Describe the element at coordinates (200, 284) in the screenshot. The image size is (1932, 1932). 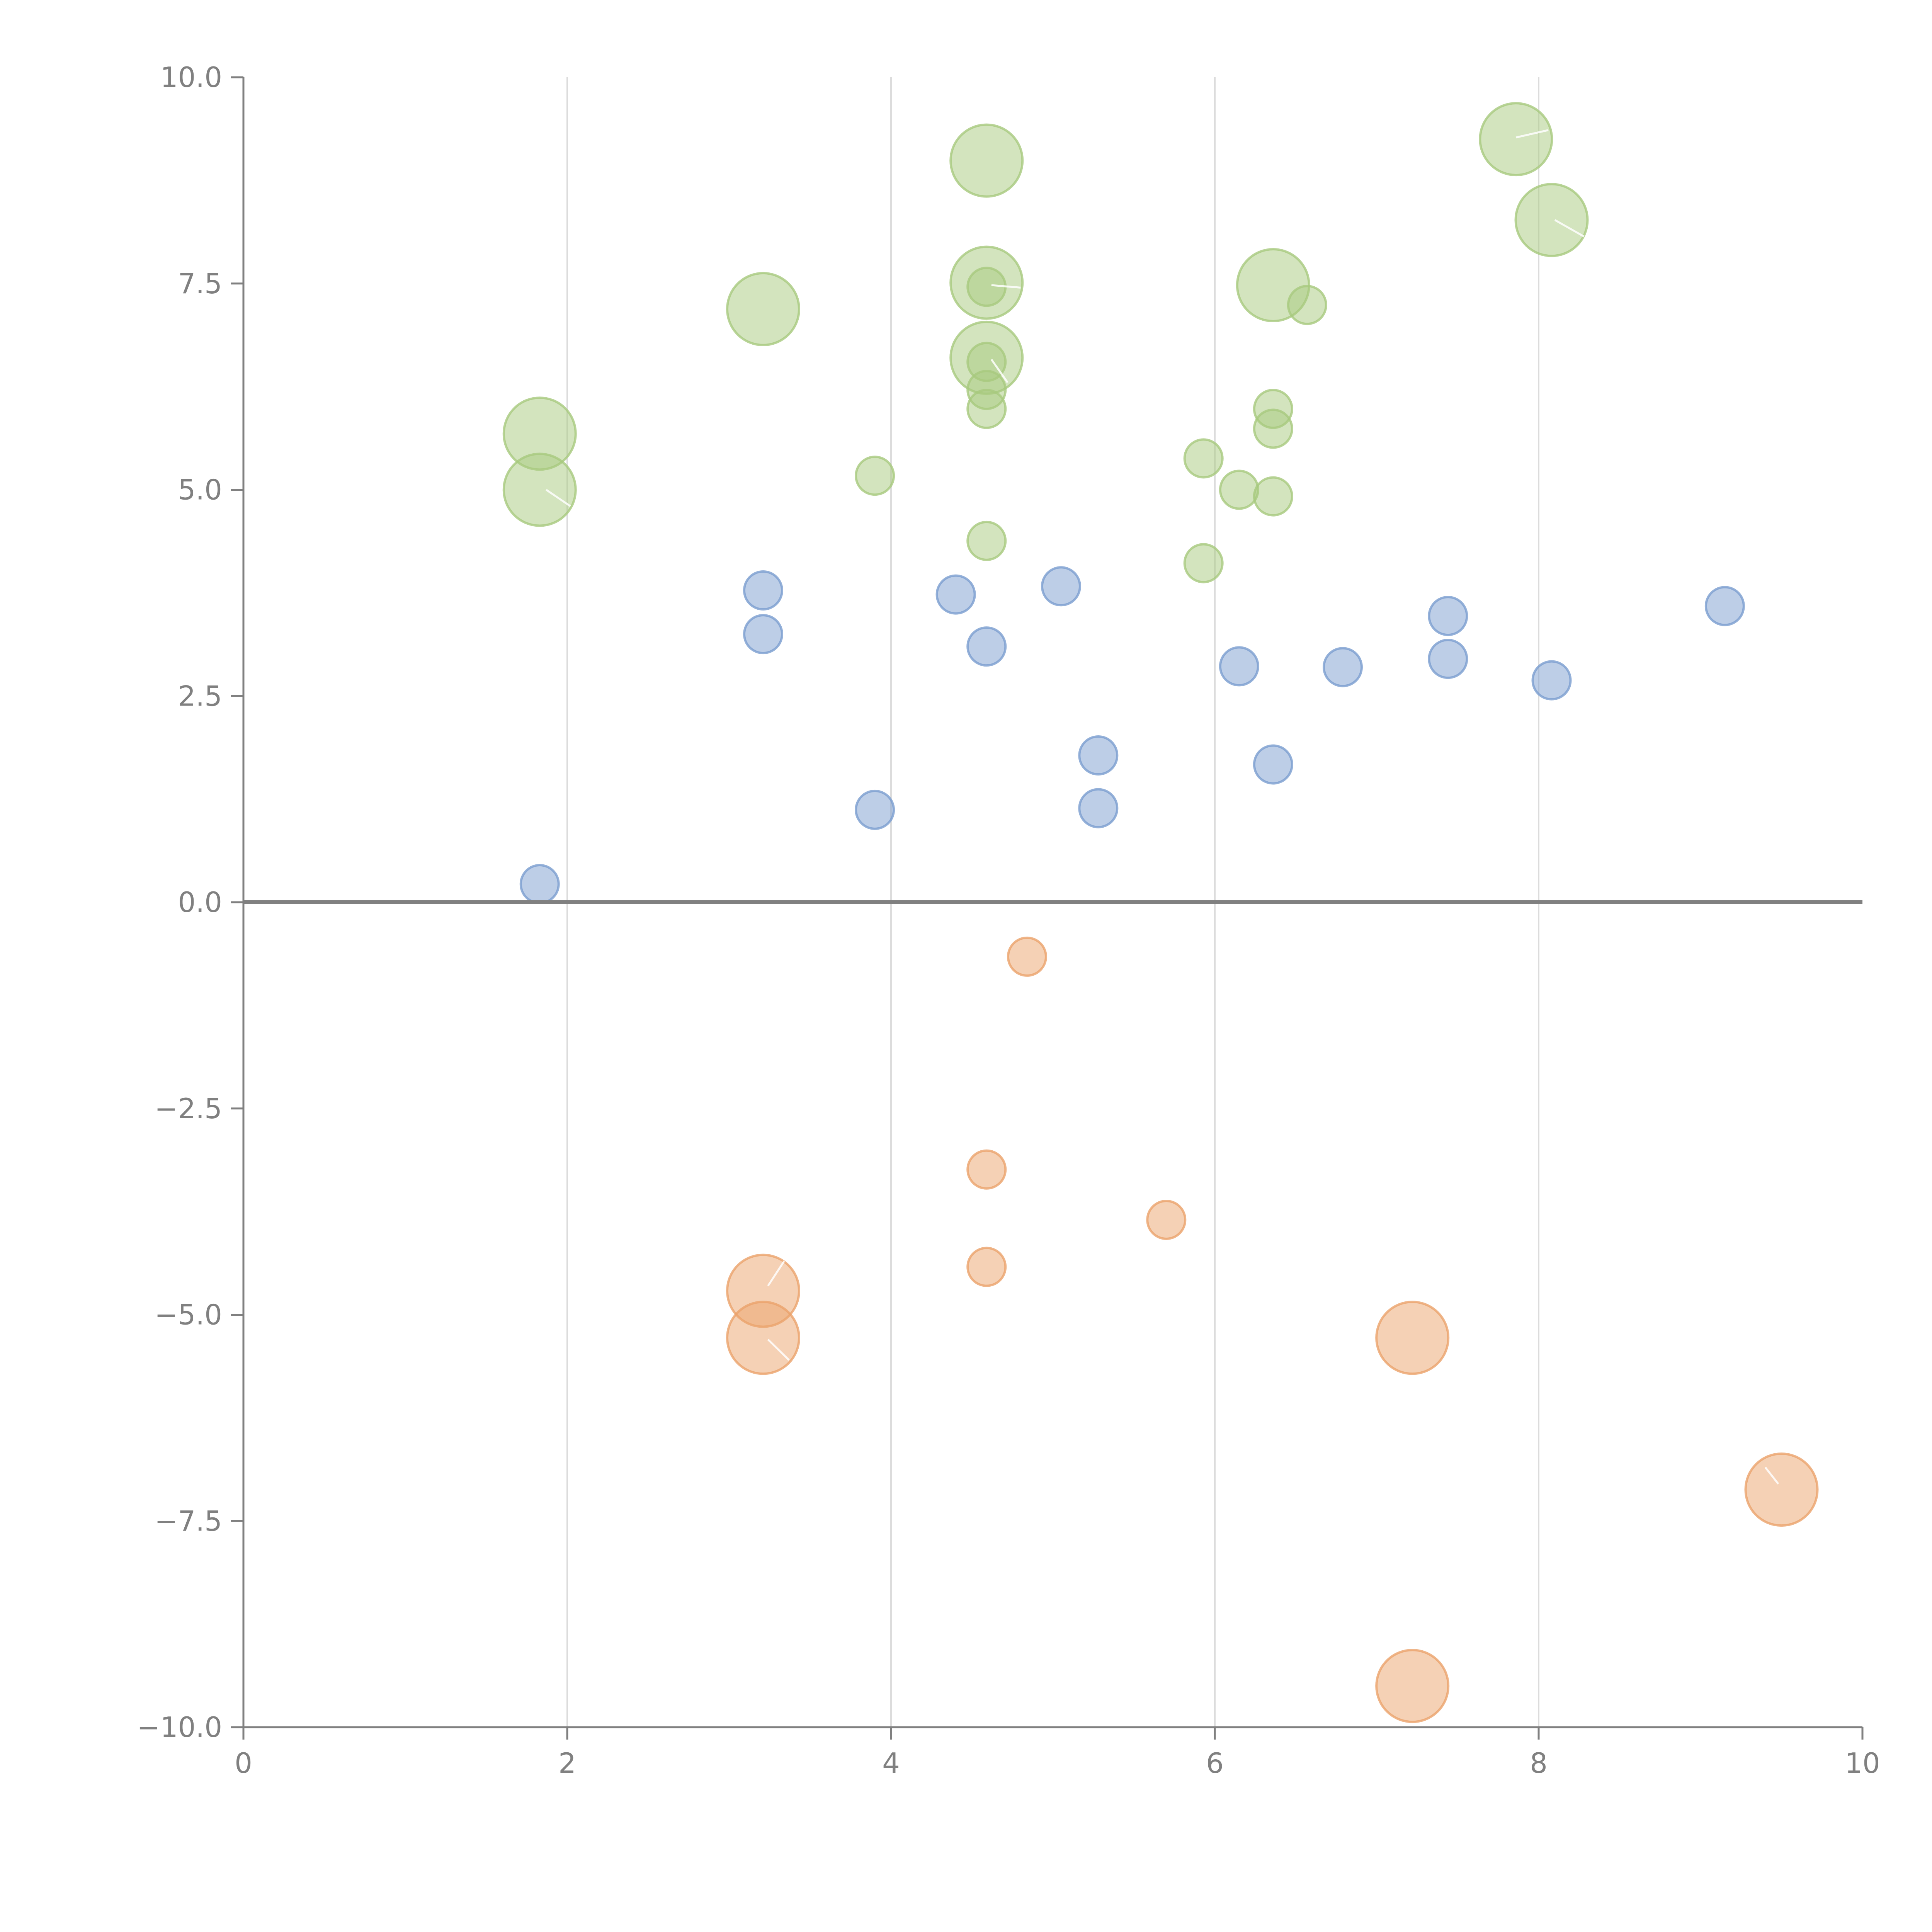
I see `y-tick-label: 7.5` at that location.